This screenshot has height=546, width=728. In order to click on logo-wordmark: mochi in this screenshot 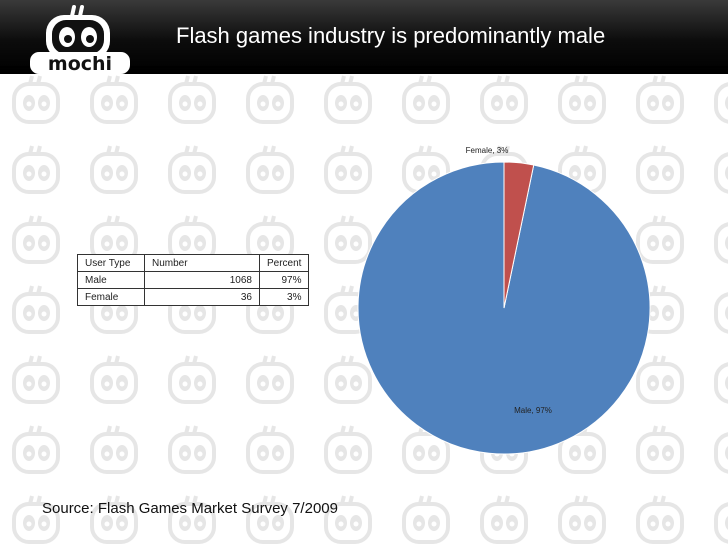, I will do `click(80, 64)`.